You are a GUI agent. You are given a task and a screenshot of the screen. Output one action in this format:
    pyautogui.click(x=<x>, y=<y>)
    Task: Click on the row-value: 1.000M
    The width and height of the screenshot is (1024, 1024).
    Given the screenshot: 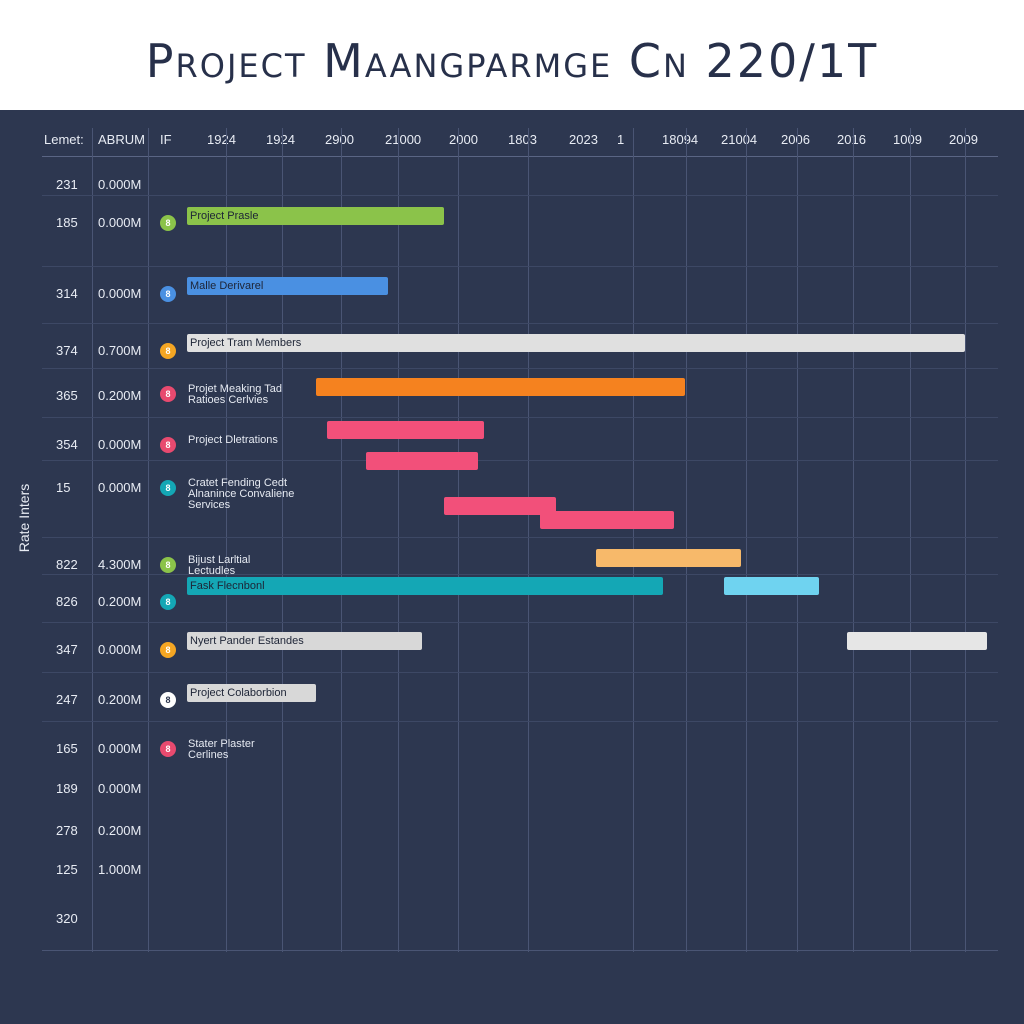 What is the action you would take?
    pyautogui.click(x=120, y=869)
    